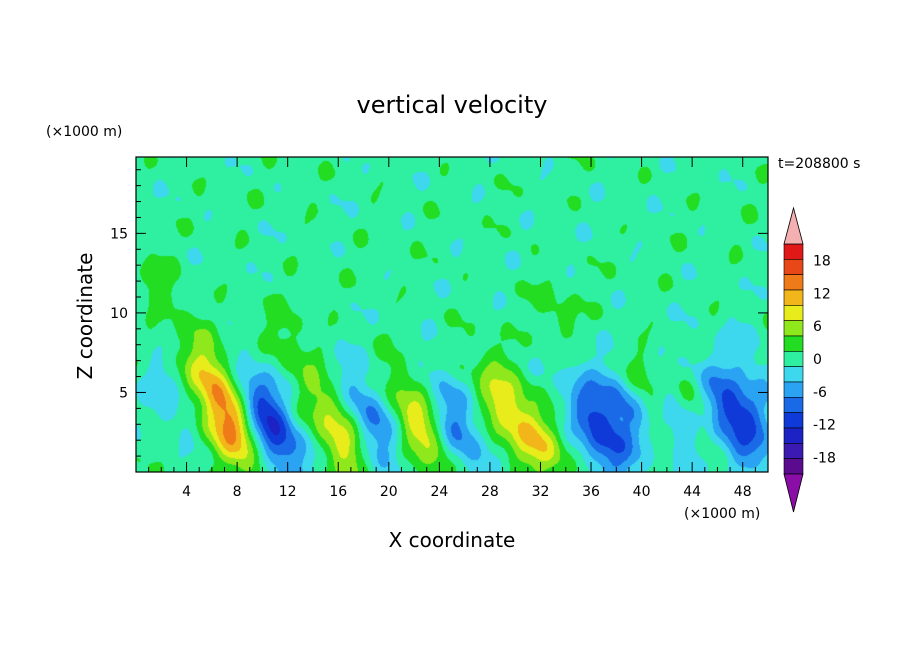 Image resolution: width=904 pixels, height=654 pixels. I want to click on colorbar-tick-label: -18, so click(824, 459).